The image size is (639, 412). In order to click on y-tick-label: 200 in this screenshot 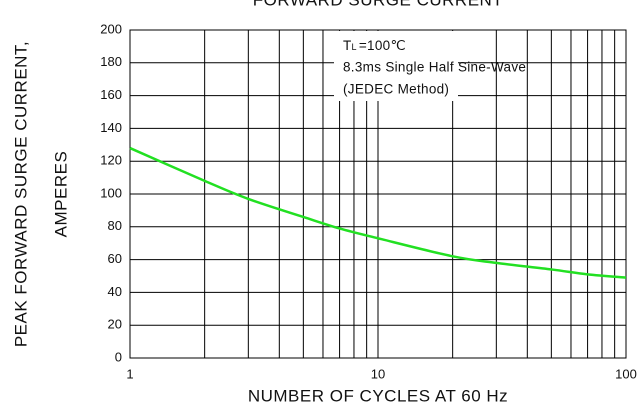, I will do `click(111, 28)`.